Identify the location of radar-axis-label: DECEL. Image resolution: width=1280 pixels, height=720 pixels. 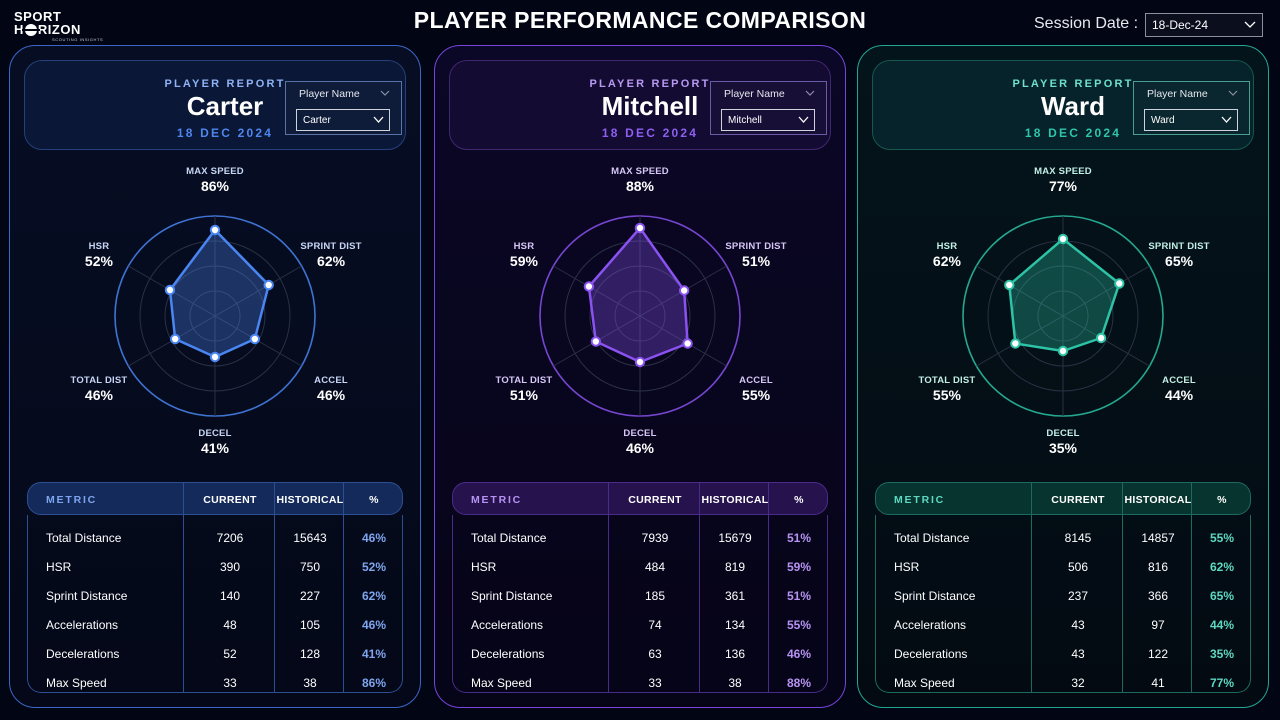
(1062, 433).